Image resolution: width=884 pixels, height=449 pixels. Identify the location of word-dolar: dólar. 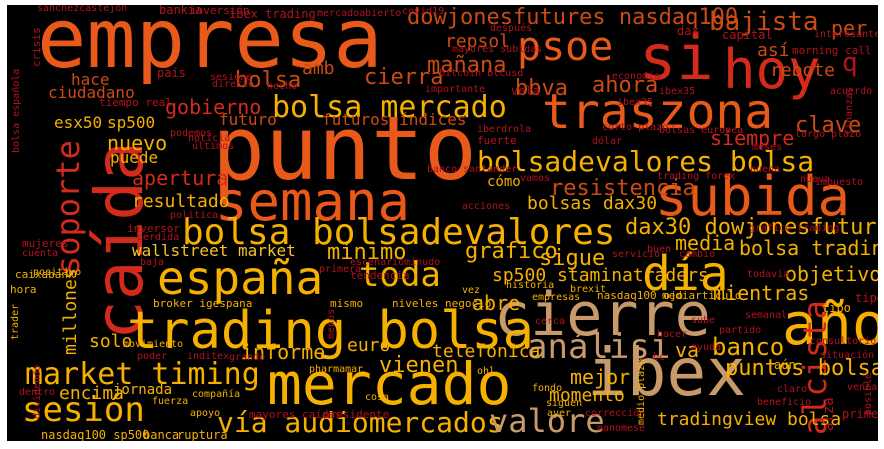
(607, 141).